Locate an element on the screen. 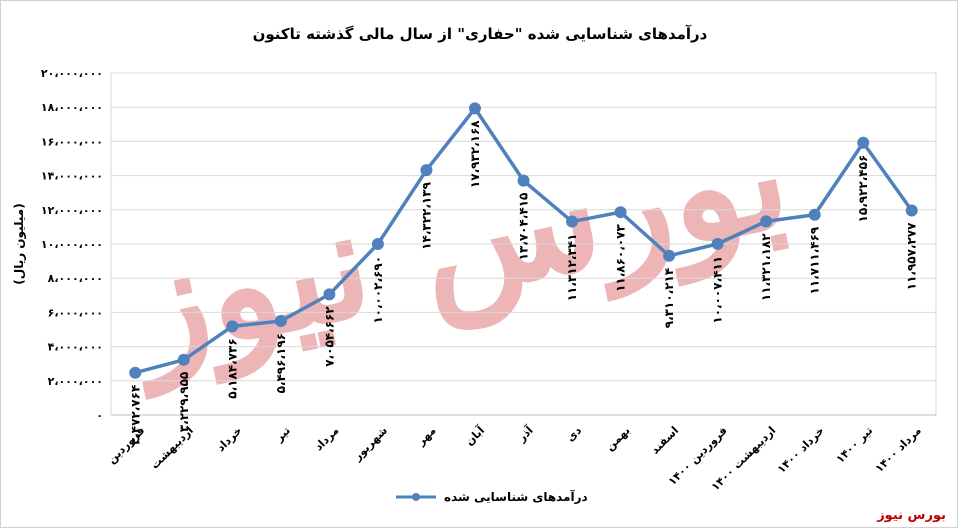 The height and width of the screenshot is (529, 958). y-axis-label: (میلیون ریال) is located at coordinates (19, 243).